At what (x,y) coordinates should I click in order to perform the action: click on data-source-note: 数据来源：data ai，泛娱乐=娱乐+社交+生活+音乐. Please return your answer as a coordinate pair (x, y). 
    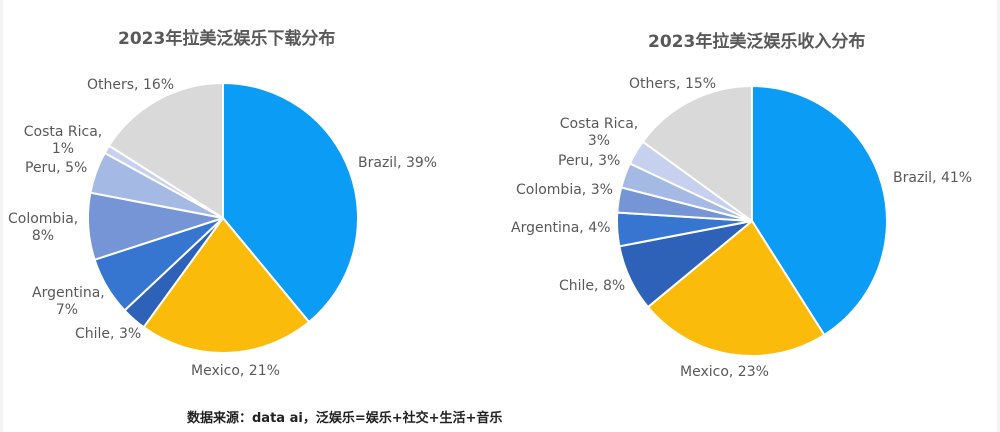
    Looking at the image, I should click on (345, 418).